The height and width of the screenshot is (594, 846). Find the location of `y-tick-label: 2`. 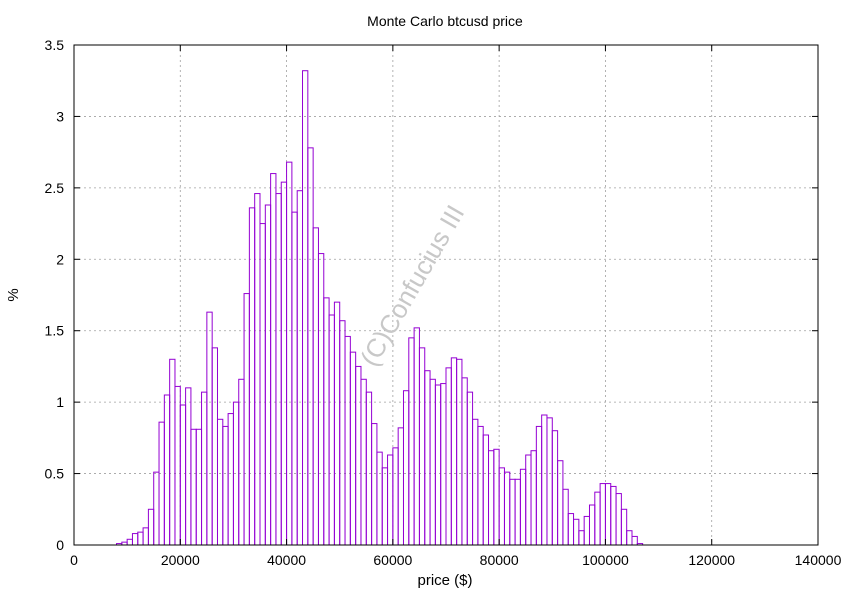

y-tick-label: 2 is located at coordinates (60, 259).